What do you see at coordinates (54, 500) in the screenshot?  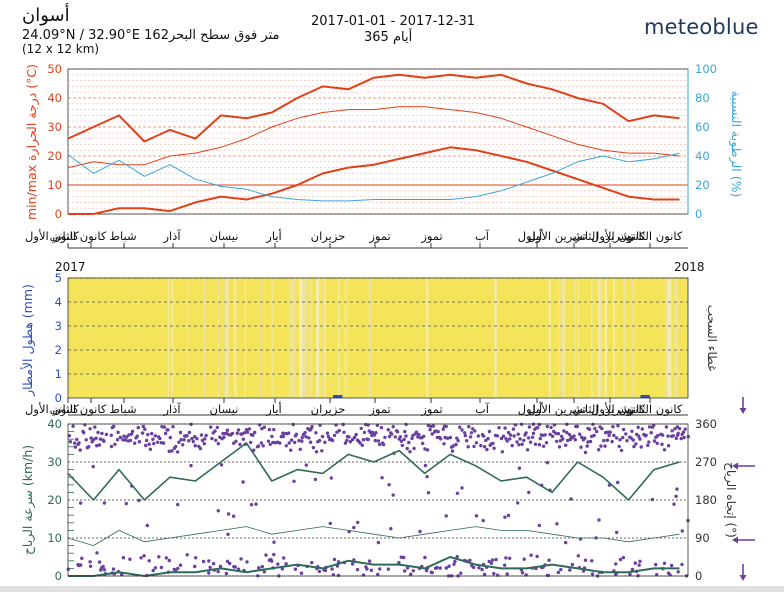 I see `y-tick-label: 20` at bounding box center [54, 500].